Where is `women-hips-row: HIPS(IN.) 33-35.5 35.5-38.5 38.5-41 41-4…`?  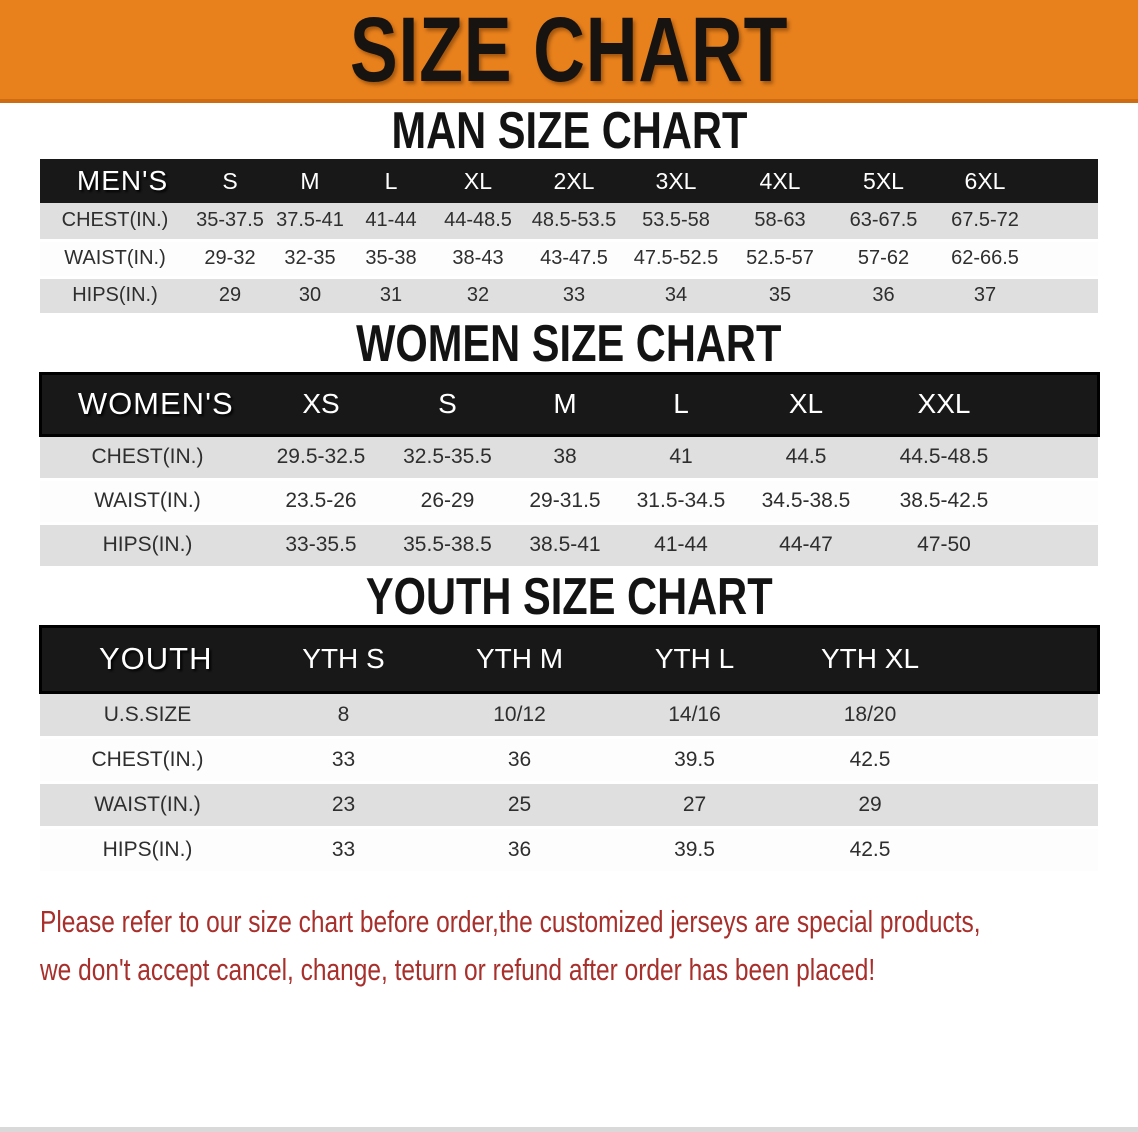 women-hips-row: HIPS(IN.) 33-35.5 35.5-38.5 38.5-41 41-4… is located at coordinates (569, 545).